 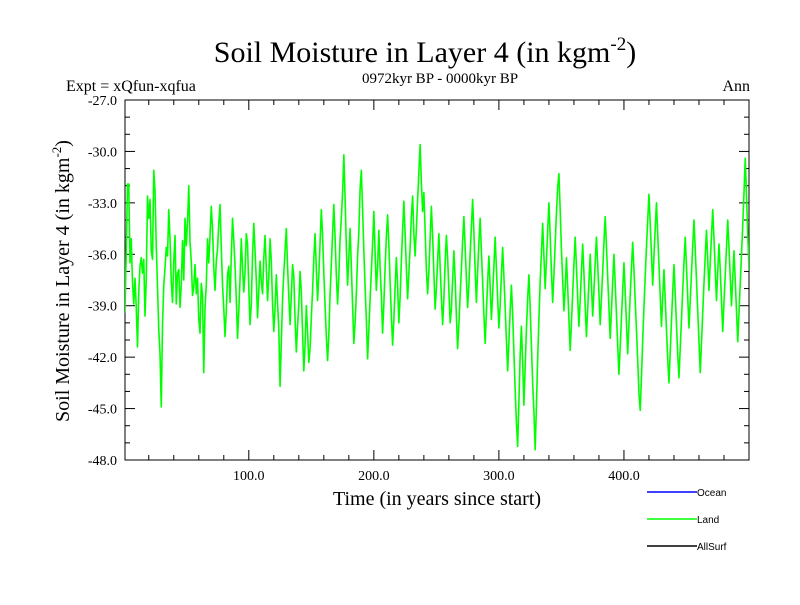 I want to click on y-tick-label: -30.0, so click(x=102, y=152).